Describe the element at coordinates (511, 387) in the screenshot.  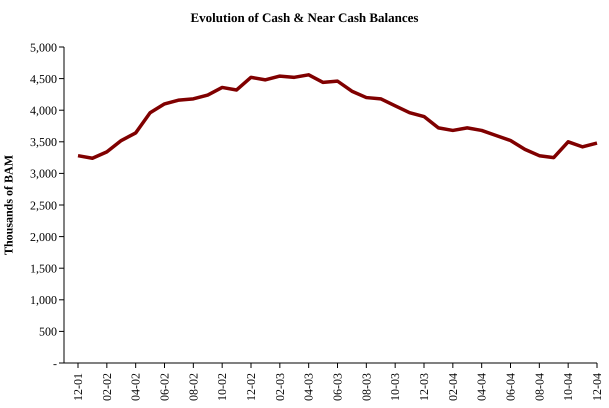
I see `x-tick-label: 06-04` at that location.